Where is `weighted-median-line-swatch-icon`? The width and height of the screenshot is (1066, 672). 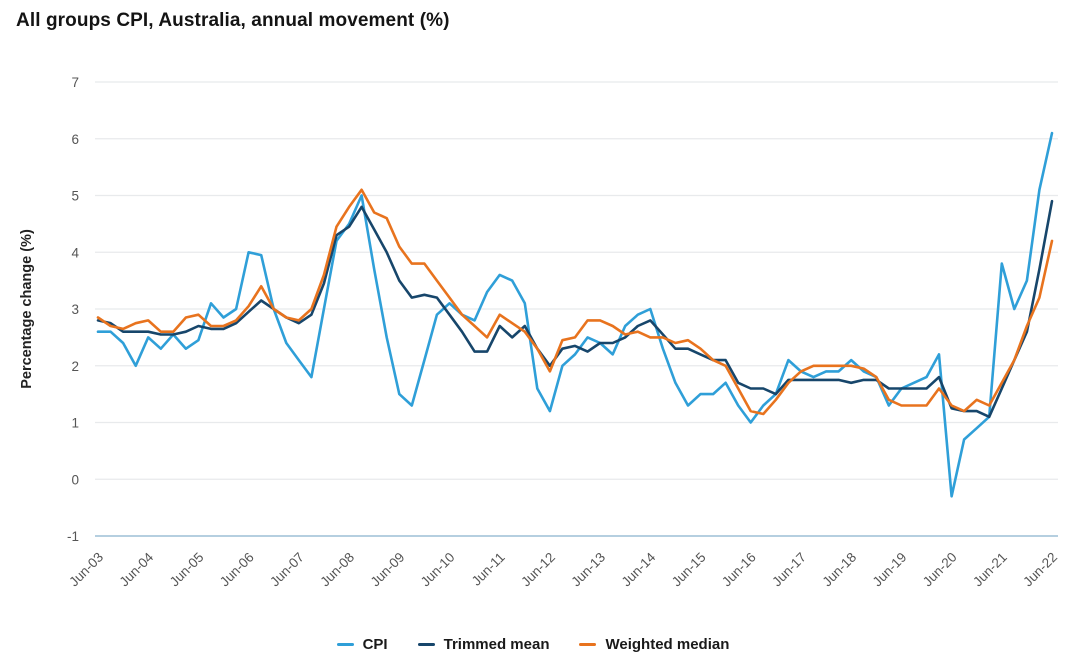
weighted-median-line-swatch-icon is located at coordinates (588, 644).